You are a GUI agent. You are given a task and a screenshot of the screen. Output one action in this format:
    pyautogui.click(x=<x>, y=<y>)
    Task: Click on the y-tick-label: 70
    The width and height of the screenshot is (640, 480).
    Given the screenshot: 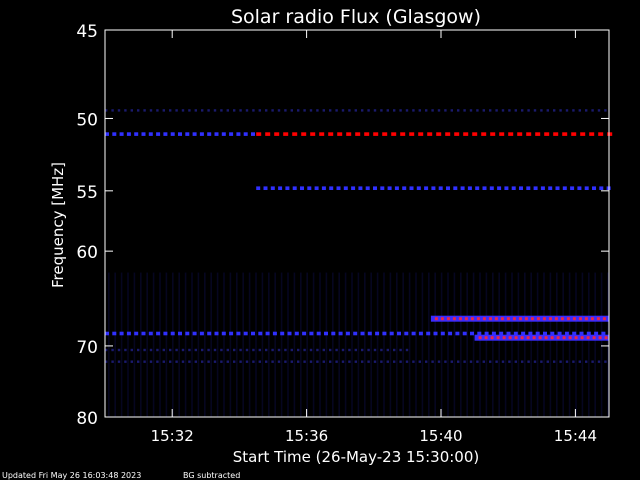 What is the action you would take?
    pyautogui.click(x=87, y=348)
    